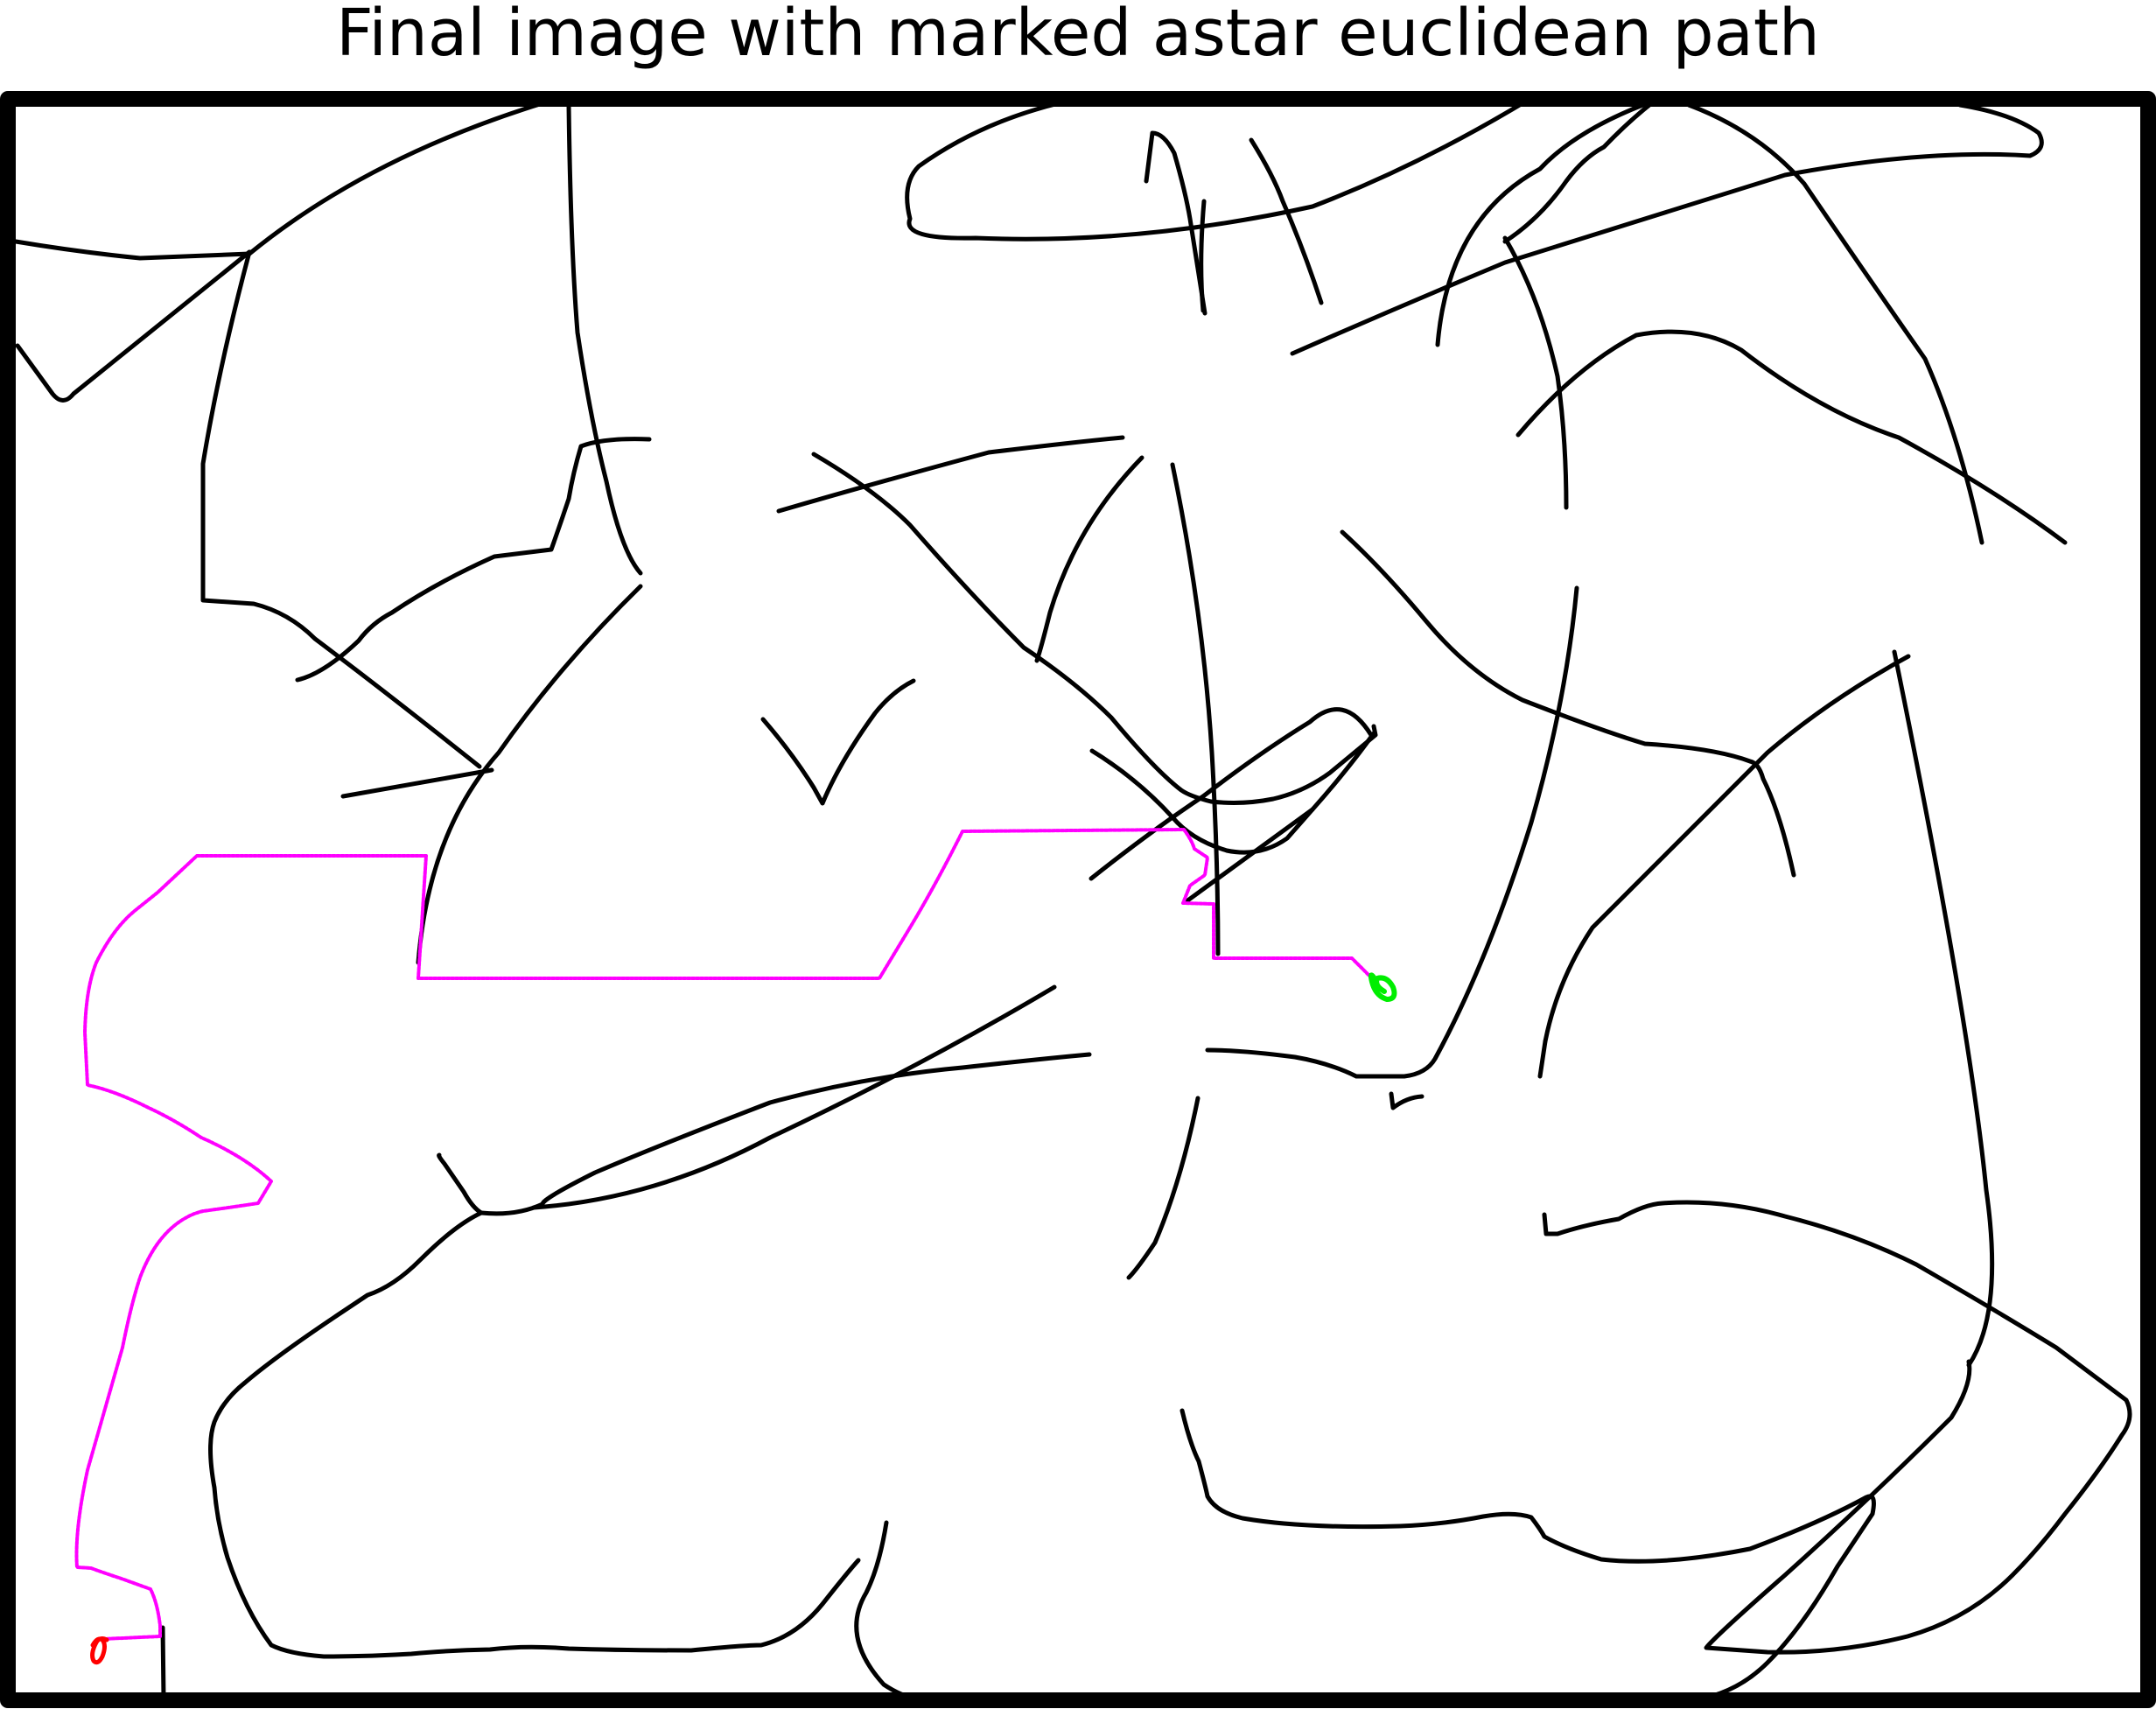  What do you see at coordinates (99, 1650) in the screenshot?
I see `start-marker` at bounding box center [99, 1650].